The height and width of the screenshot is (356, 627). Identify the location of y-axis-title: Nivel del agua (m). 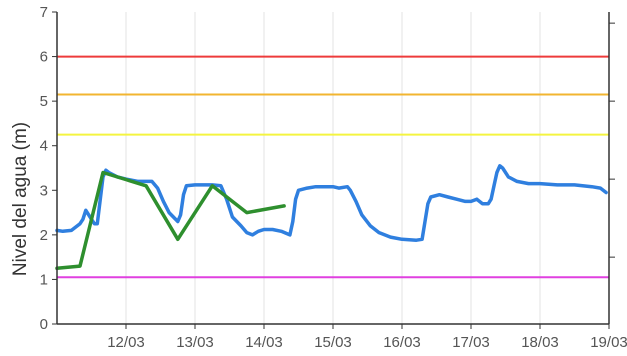
(20, 199).